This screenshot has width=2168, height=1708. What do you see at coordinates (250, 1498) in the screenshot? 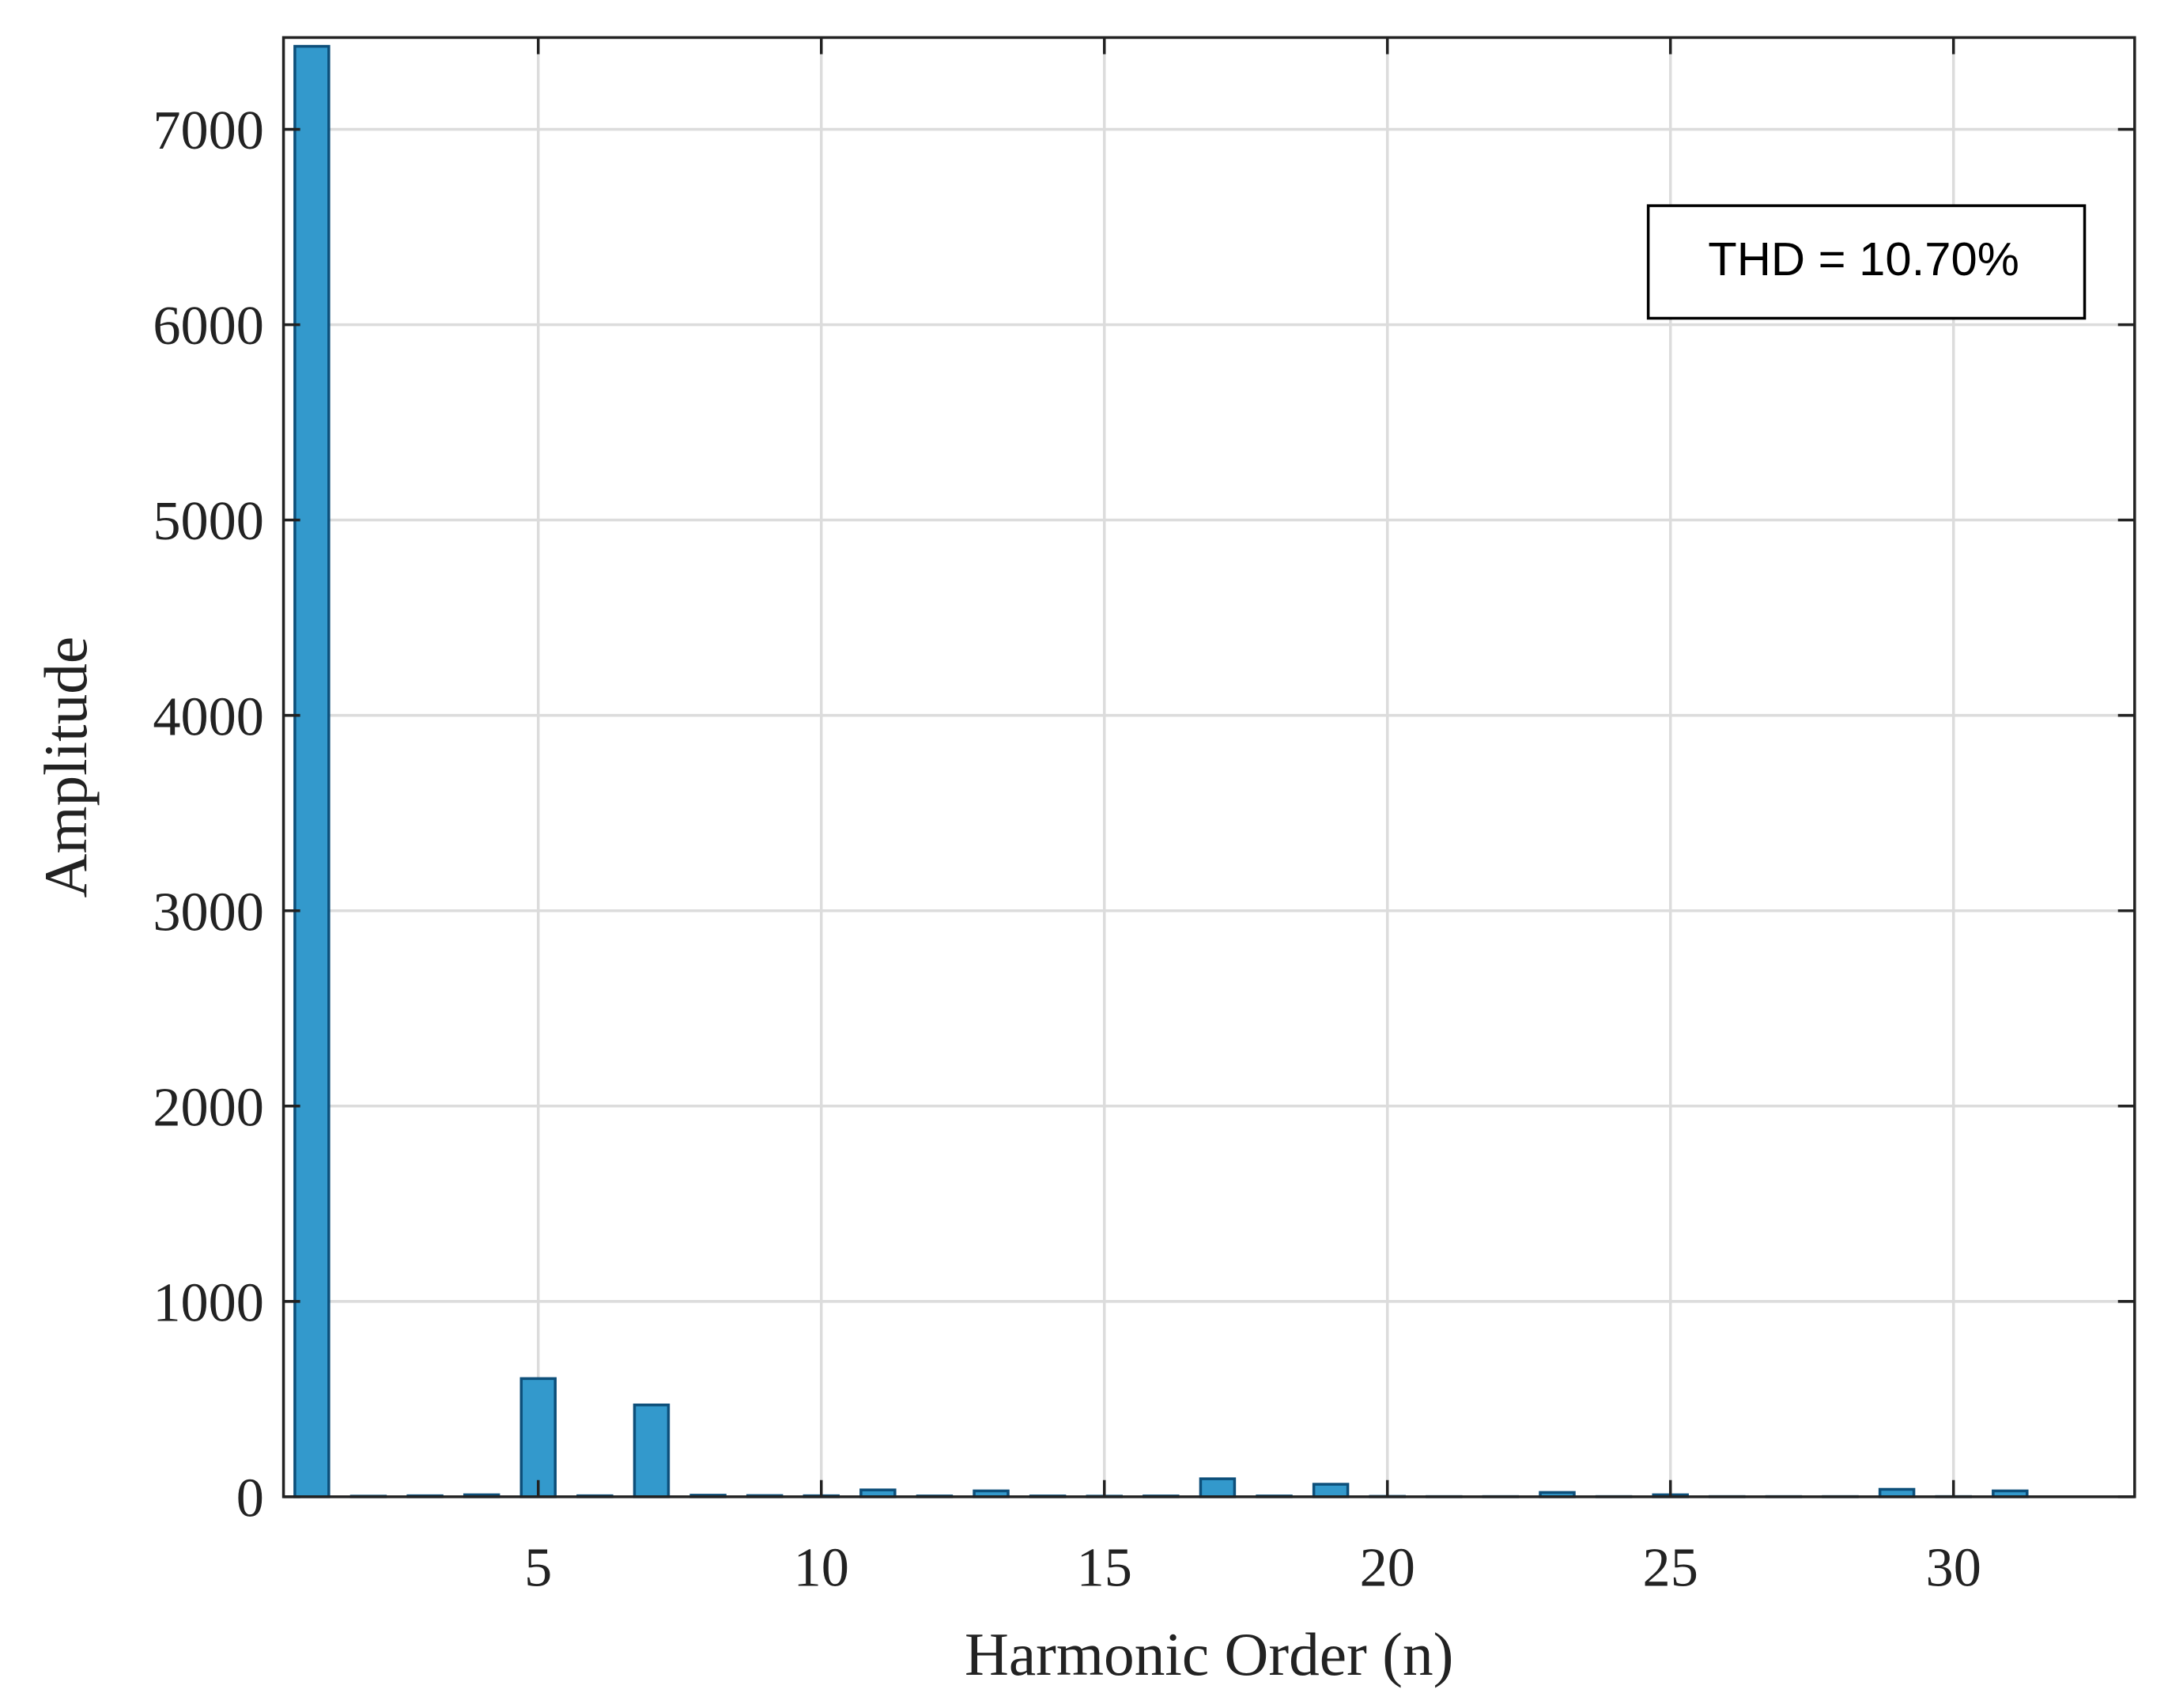
I see `y-tick-label: 0` at bounding box center [250, 1498].